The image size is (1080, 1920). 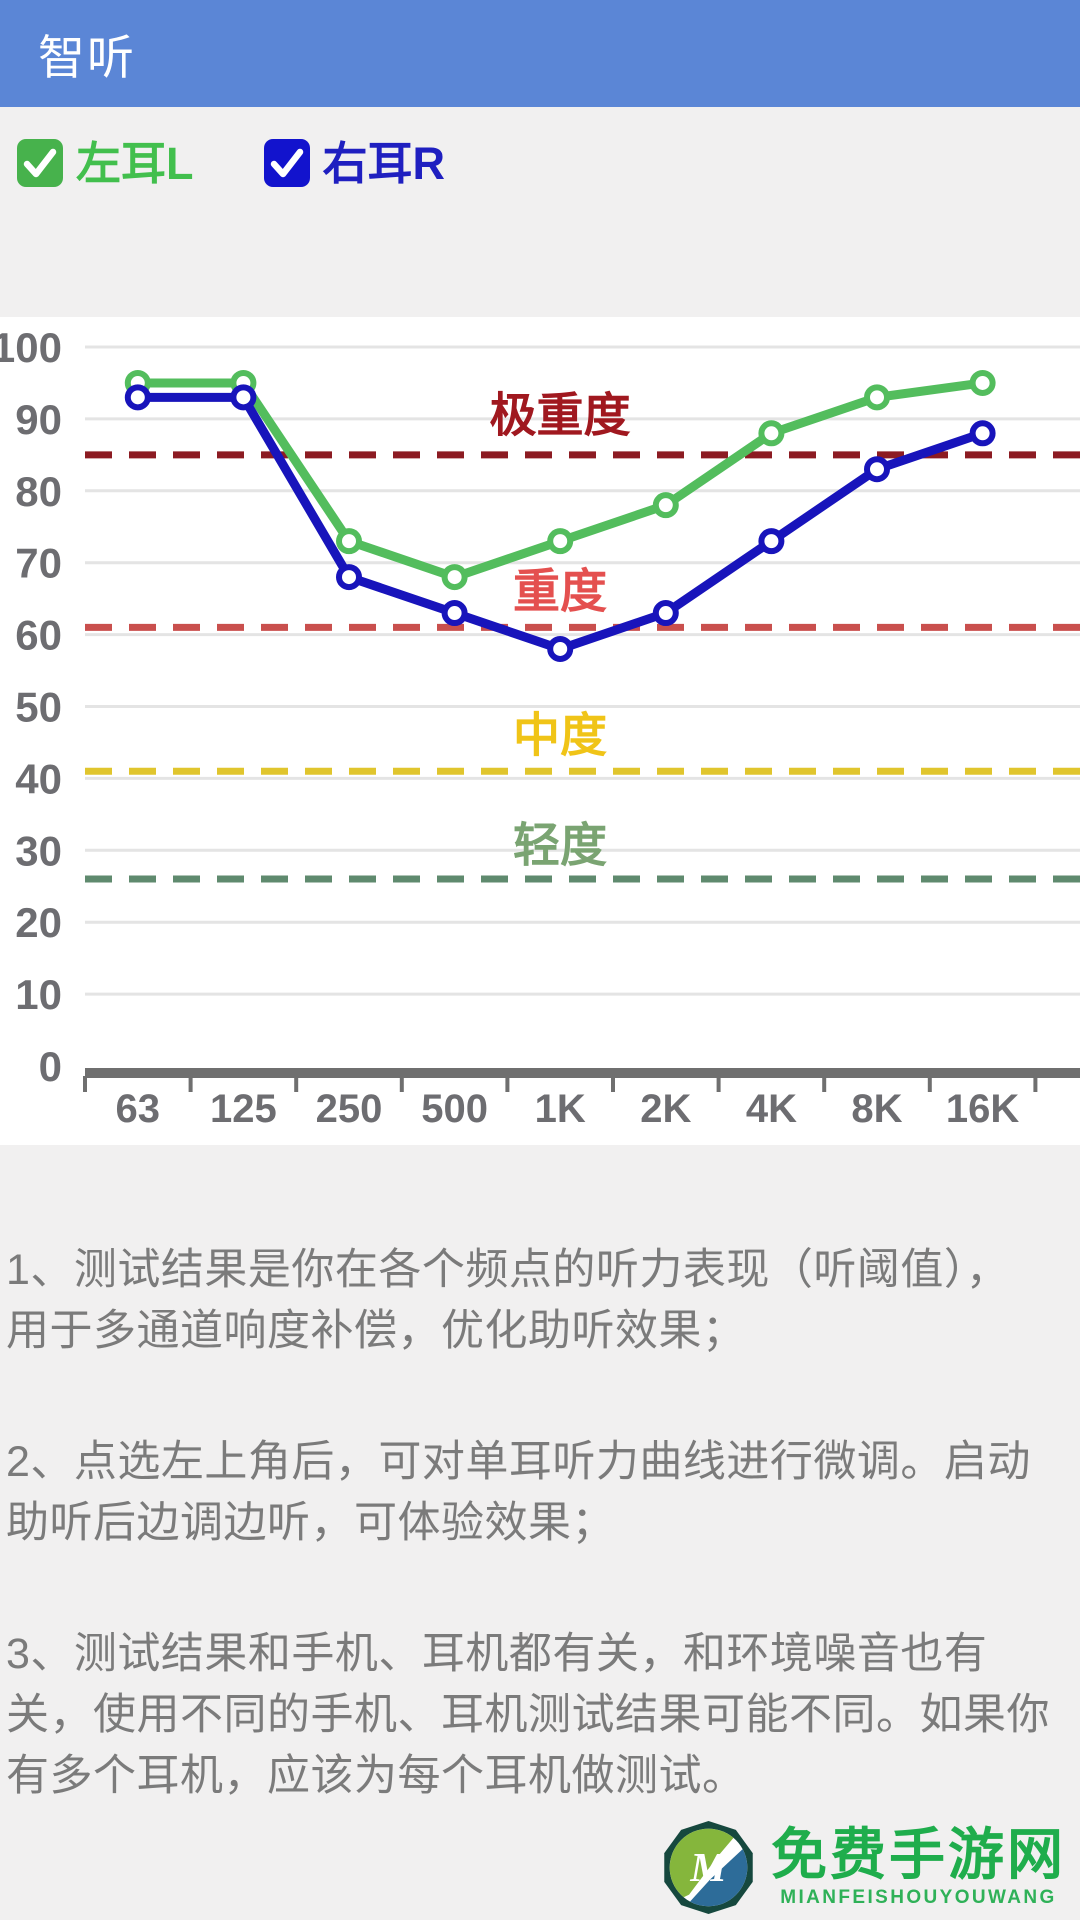 What do you see at coordinates (560, 844) in the screenshot?
I see `threshold-label: 轻度` at bounding box center [560, 844].